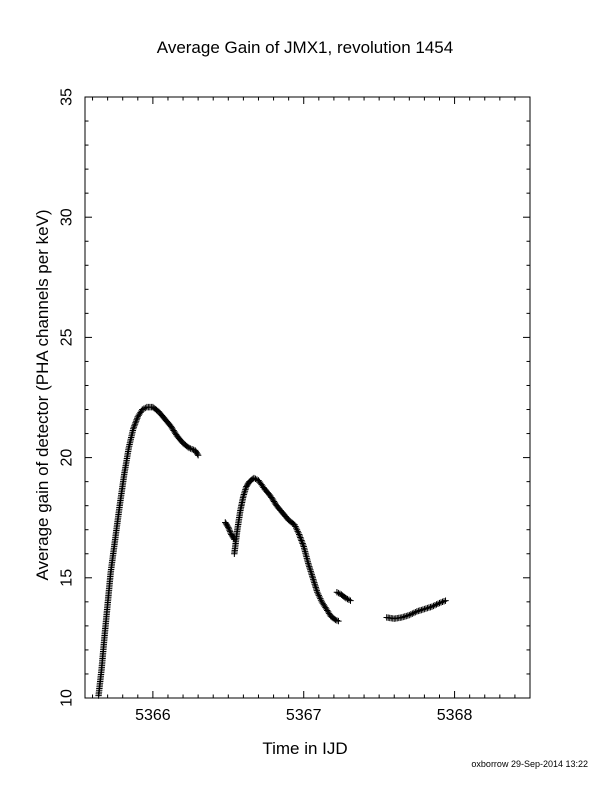  Describe the element at coordinates (67, 578) in the screenshot. I see `y-tick-label: 15` at that location.